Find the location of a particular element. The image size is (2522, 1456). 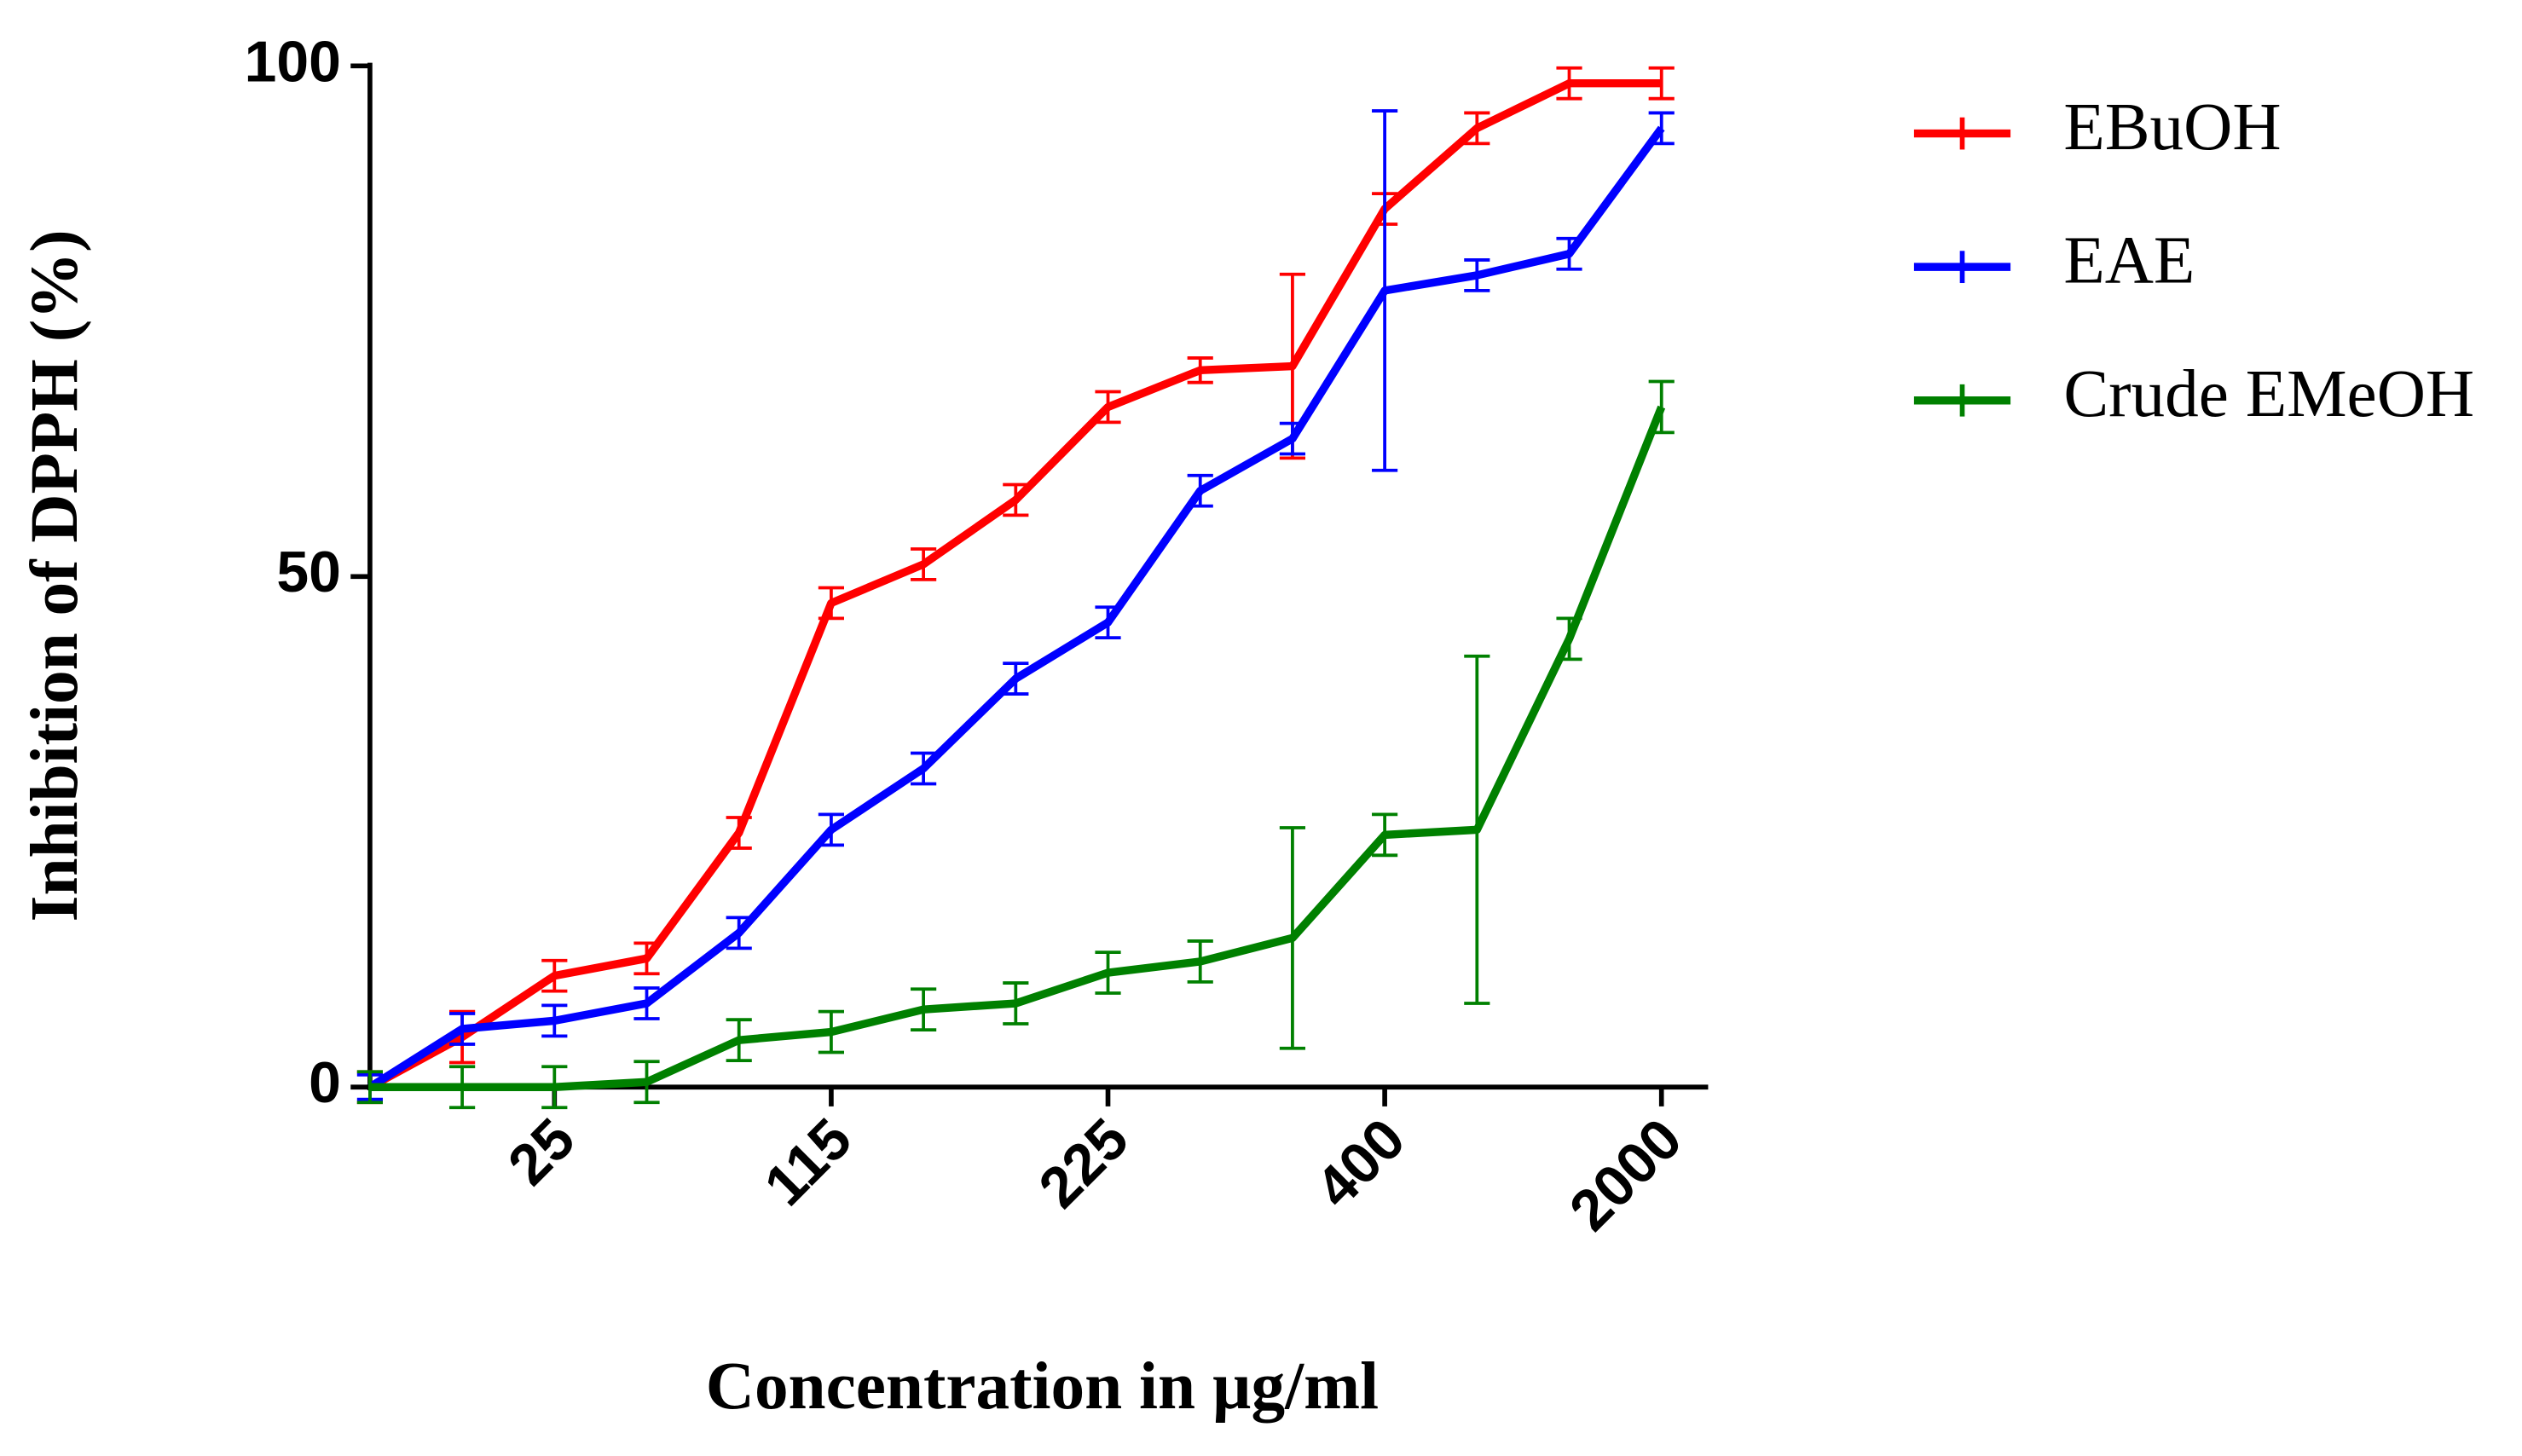

legend-label: Crude EMeOH is located at coordinates (2268, 393).